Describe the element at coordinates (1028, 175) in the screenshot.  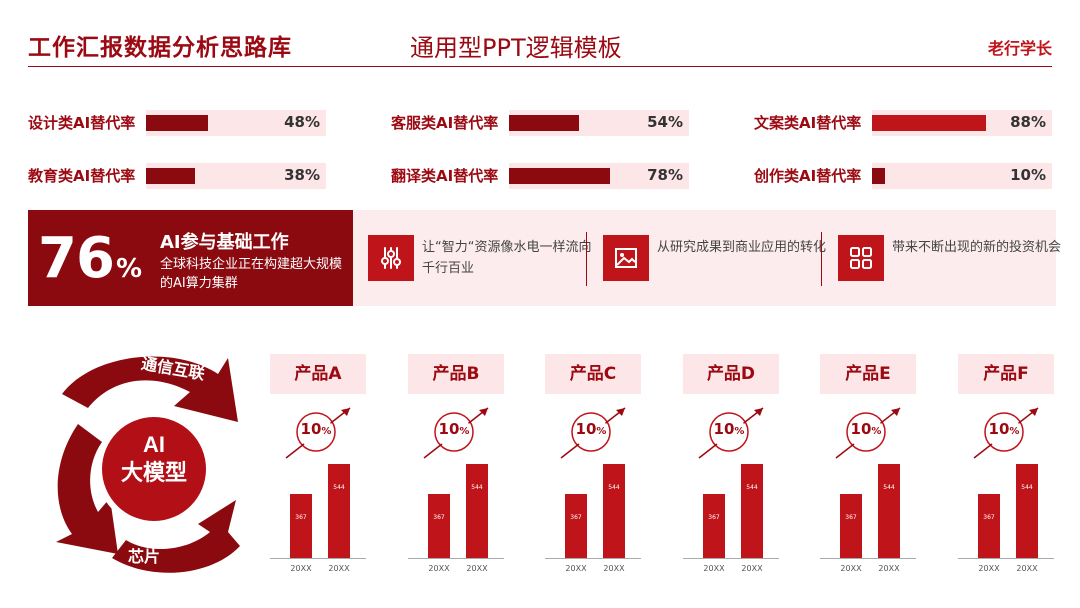
I see `rate-percent: 10%` at that location.